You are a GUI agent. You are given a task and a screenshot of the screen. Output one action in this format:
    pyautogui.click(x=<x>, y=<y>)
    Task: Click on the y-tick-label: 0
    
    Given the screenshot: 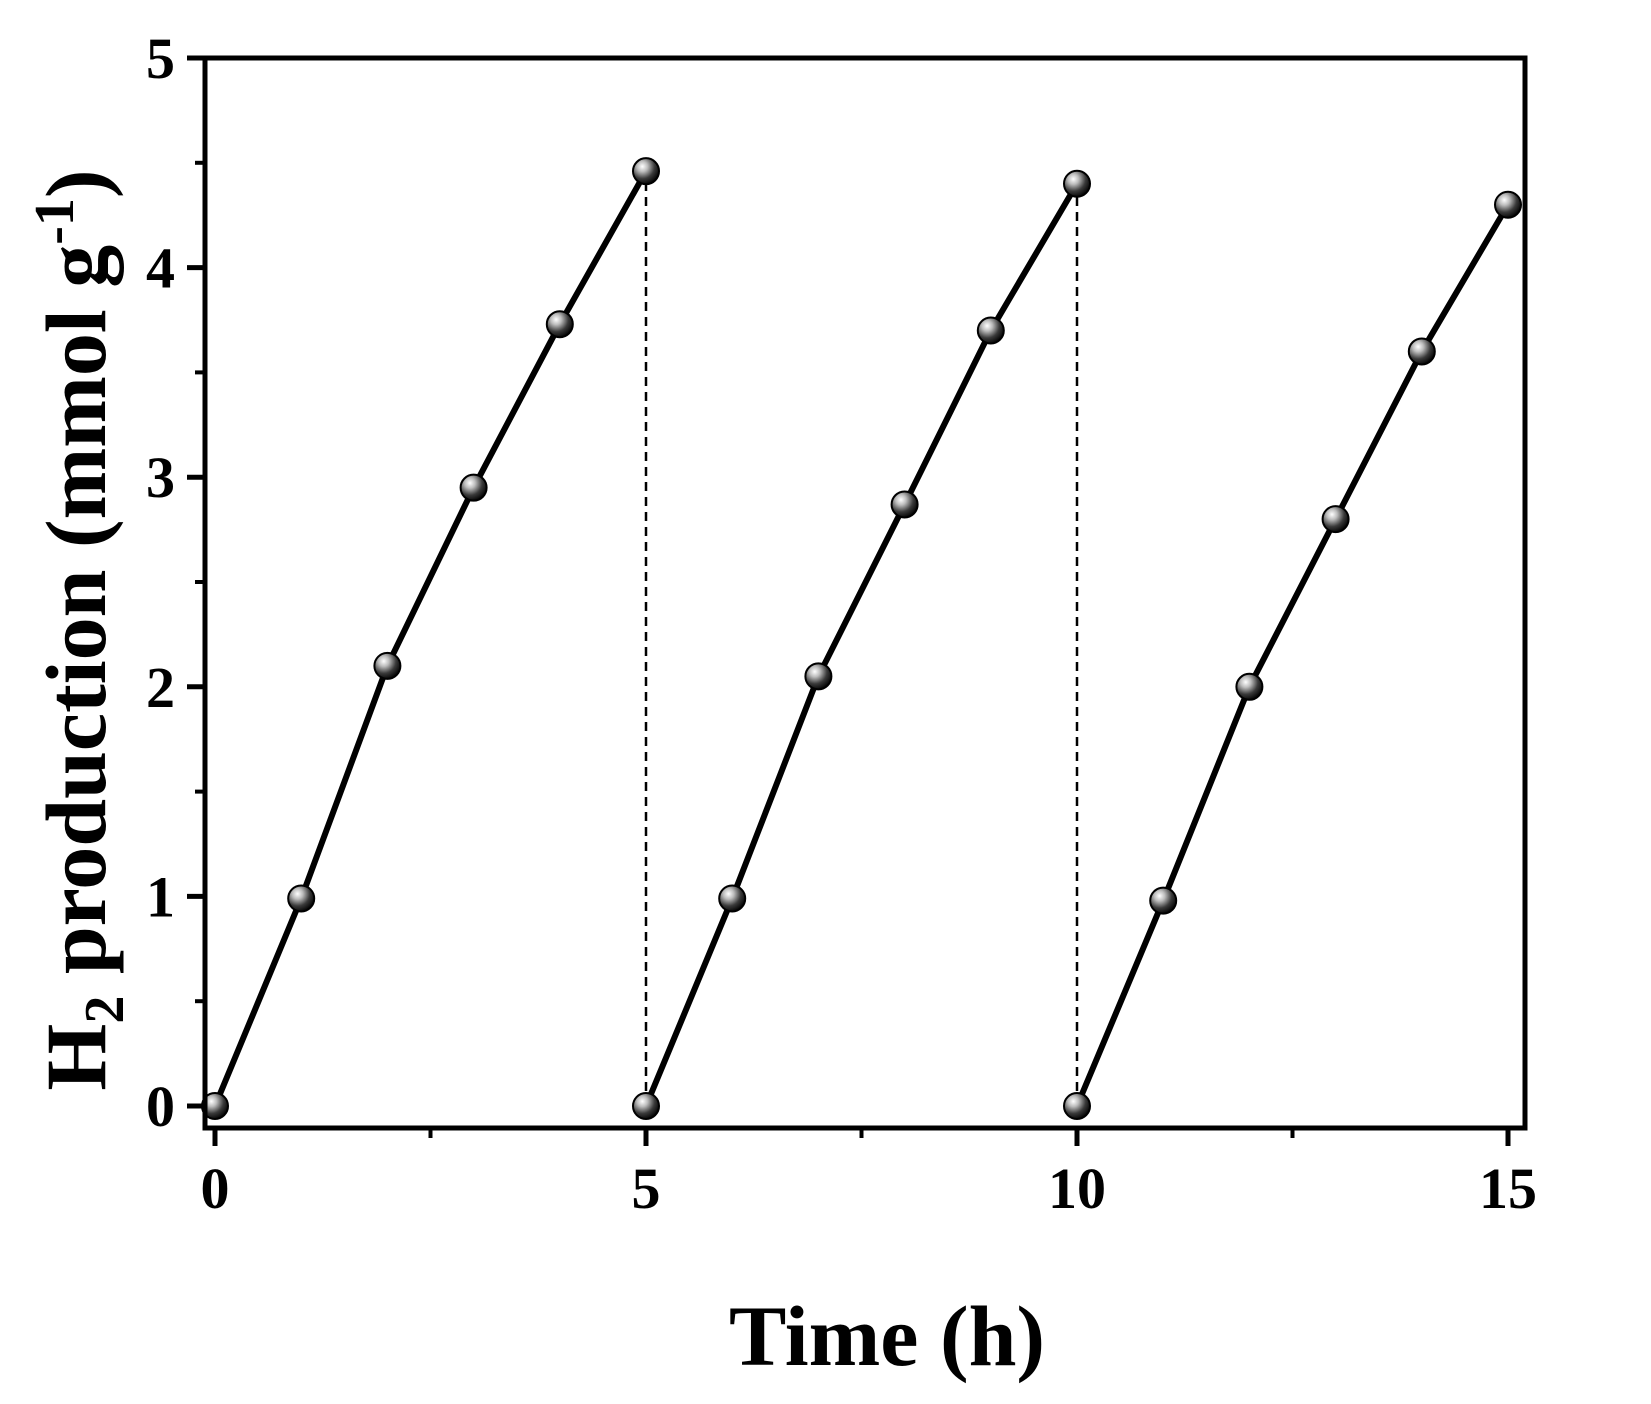 What is the action you would take?
    pyautogui.click(x=160, y=1106)
    